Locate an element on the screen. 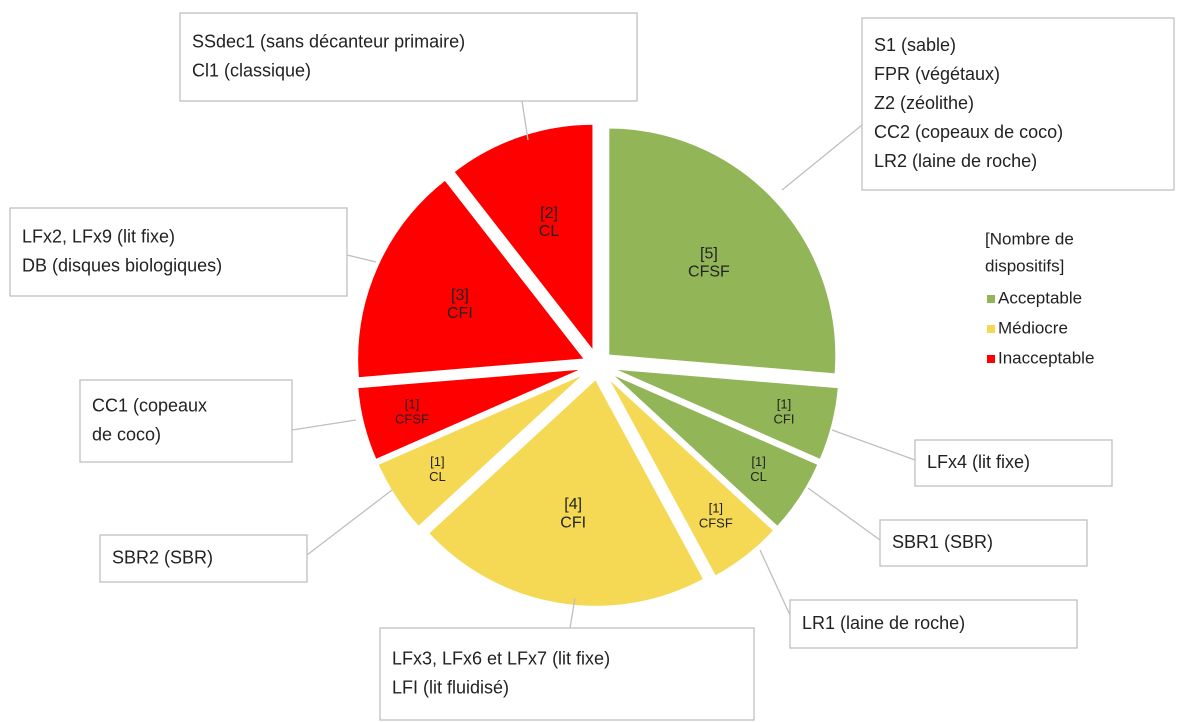 The image size is (1186, 722). callout-text: LFx3, LFx6 et LFx7 (lit fixe) is located at coordinates (501, 658).